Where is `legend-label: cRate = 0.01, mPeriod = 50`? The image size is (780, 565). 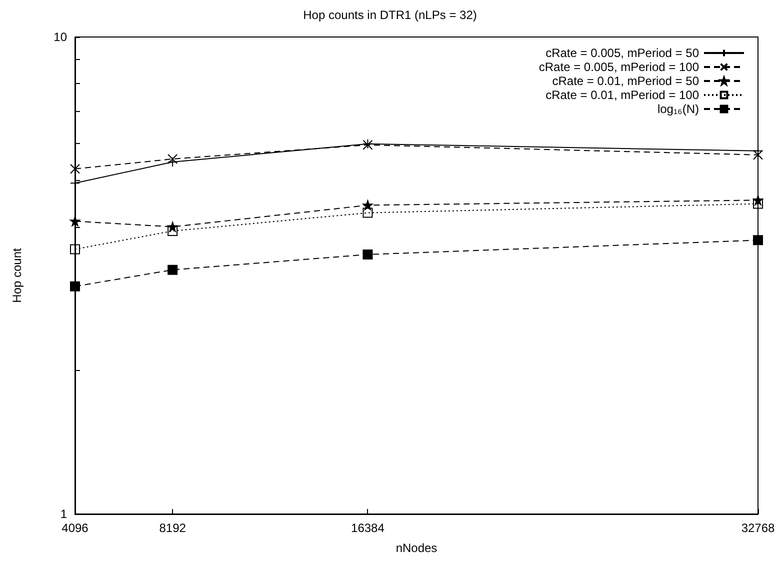 legend-label: cRate = 0.01, mPeriod = 50 is located at coordinates (626, 81).